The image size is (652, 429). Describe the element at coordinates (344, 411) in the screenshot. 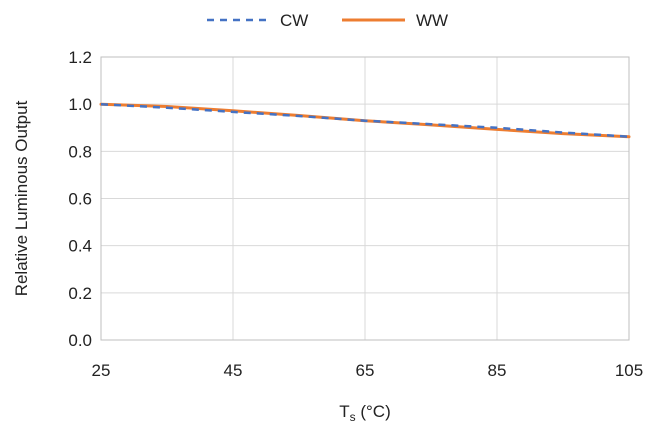

I see `x-axis-title-main: T` at that location.